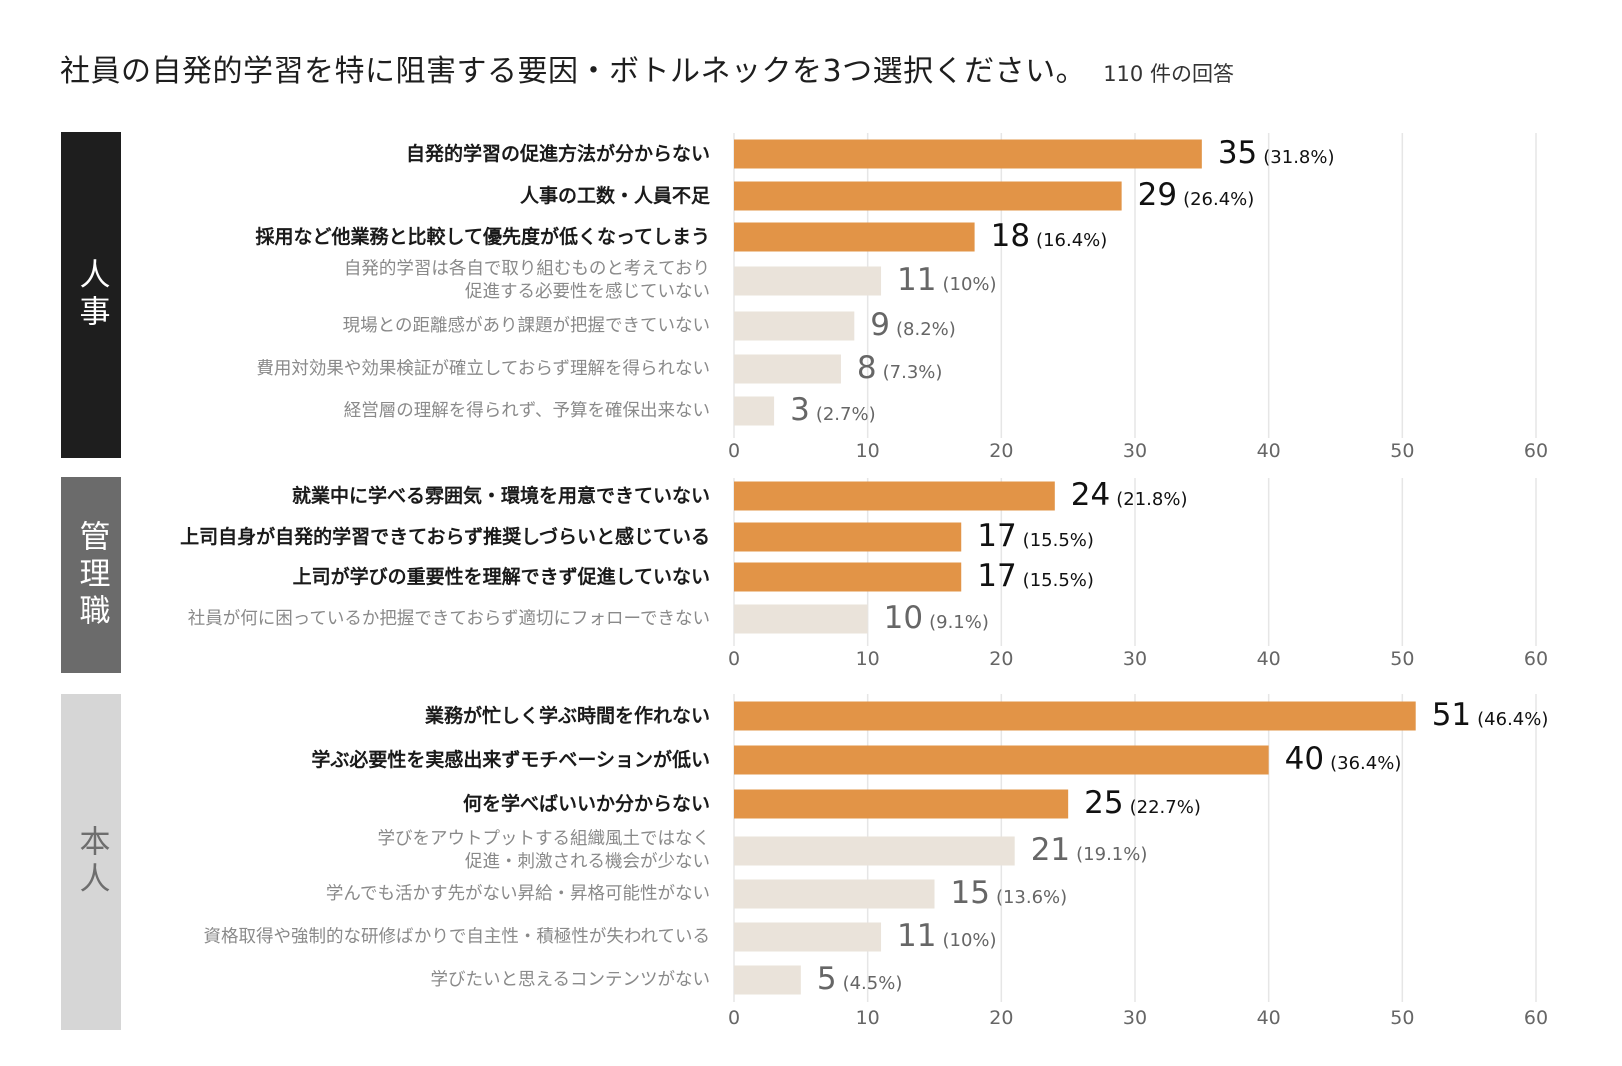 The height and width of the screenshot is (1066, 1622). I want to click on value-label: 21 (19.1%), so click(1089, 850).